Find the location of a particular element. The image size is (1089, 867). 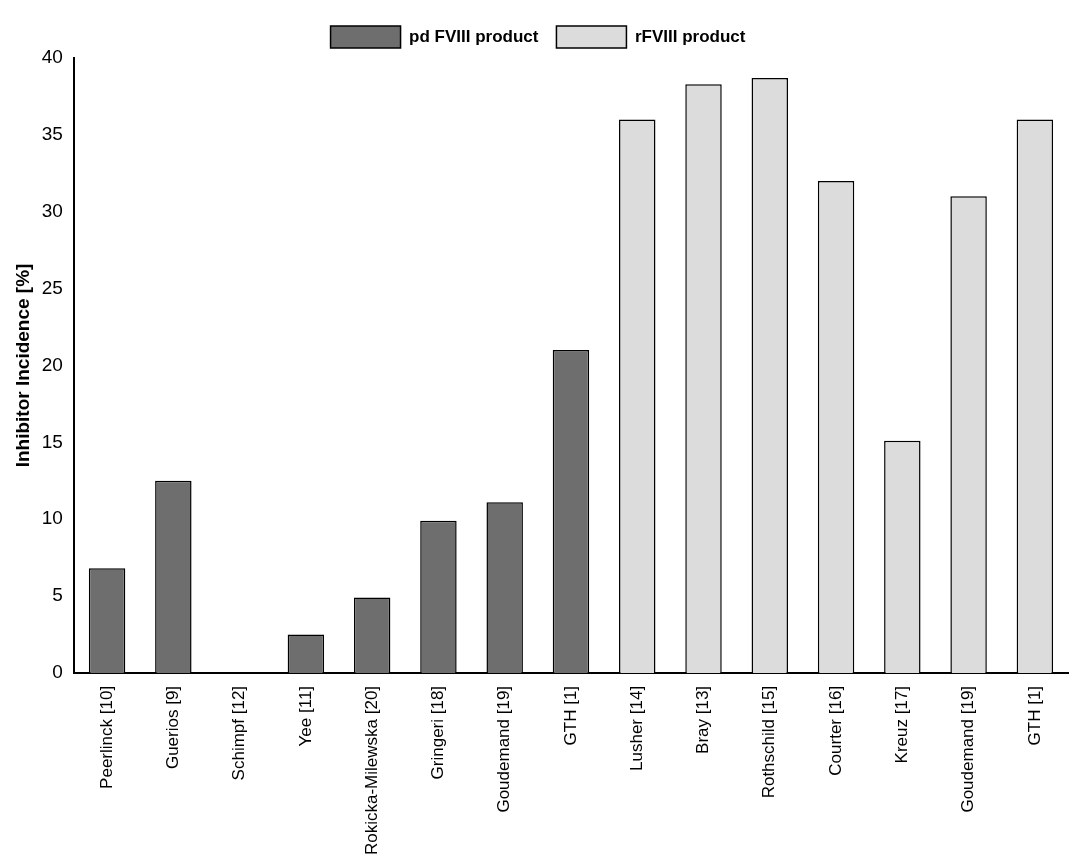

y-tick-label: 40 is located at coordinates (52, 57).